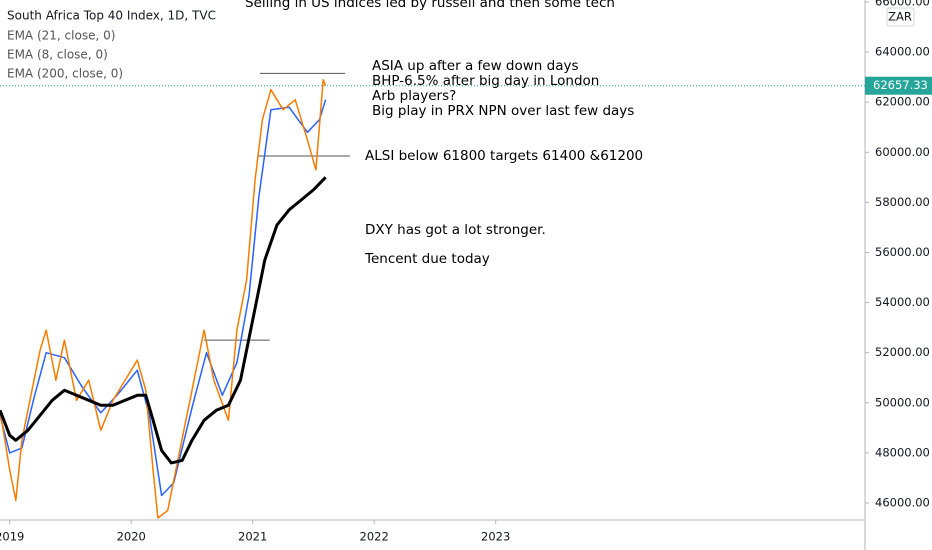  What do you see at coordinates (902, 502) in the screenshot?
I see `y-tick-label: 46000.00` at bounding box center [902, 502].